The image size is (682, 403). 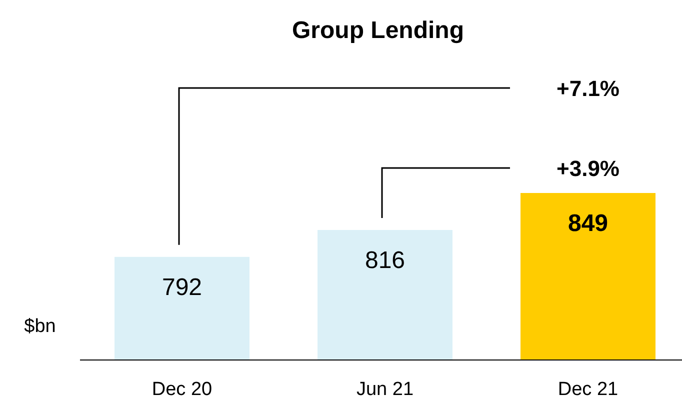 What do you see at coordinates (385, 260) in the screenshot?
I see `data-label: 816` at bounding box center [385, 260].